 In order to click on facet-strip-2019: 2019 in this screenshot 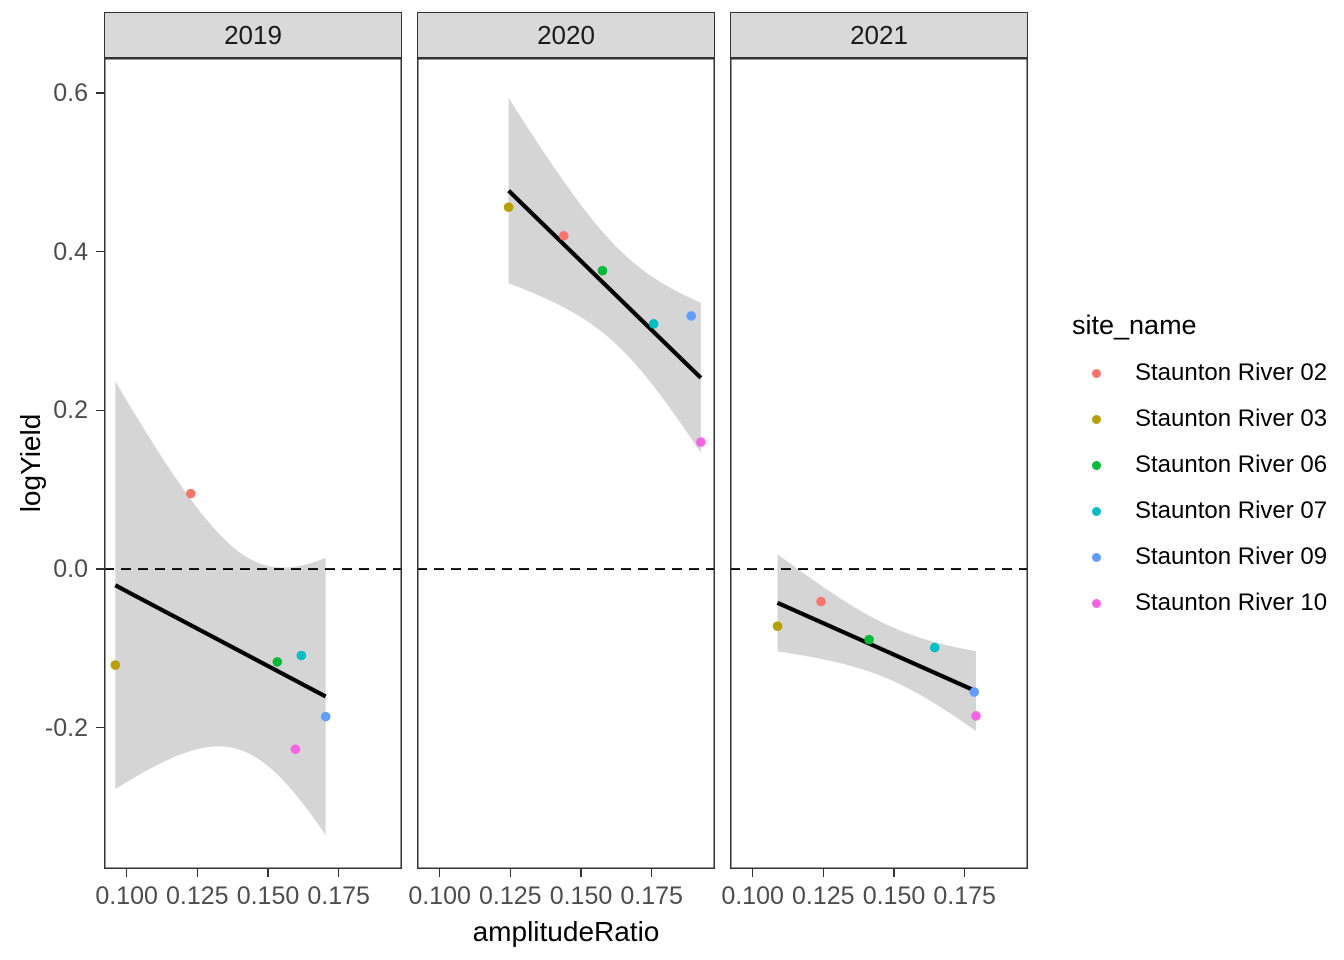, I will do `click(253, 35)`.